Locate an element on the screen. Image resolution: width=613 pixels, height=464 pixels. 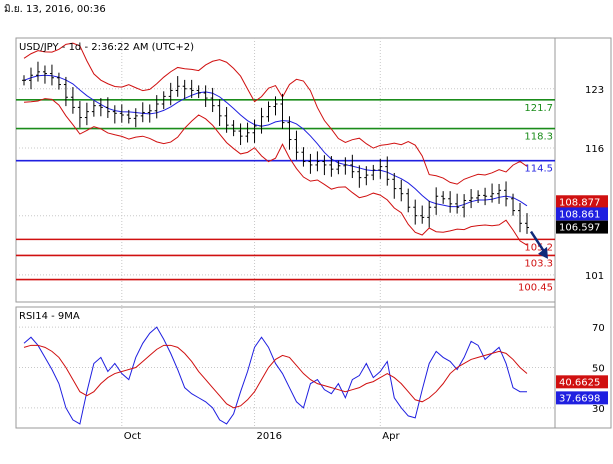
price-value-label: 106.597 is located at coordinates (579, 228).